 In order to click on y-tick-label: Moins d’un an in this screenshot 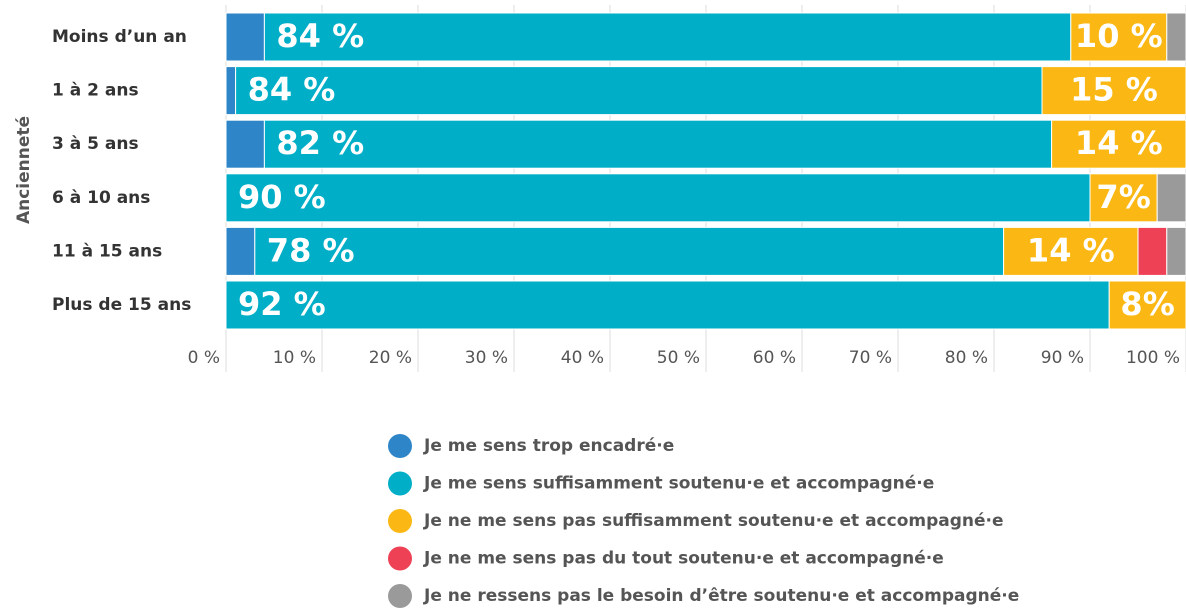, I will do `click(119, 37)`.